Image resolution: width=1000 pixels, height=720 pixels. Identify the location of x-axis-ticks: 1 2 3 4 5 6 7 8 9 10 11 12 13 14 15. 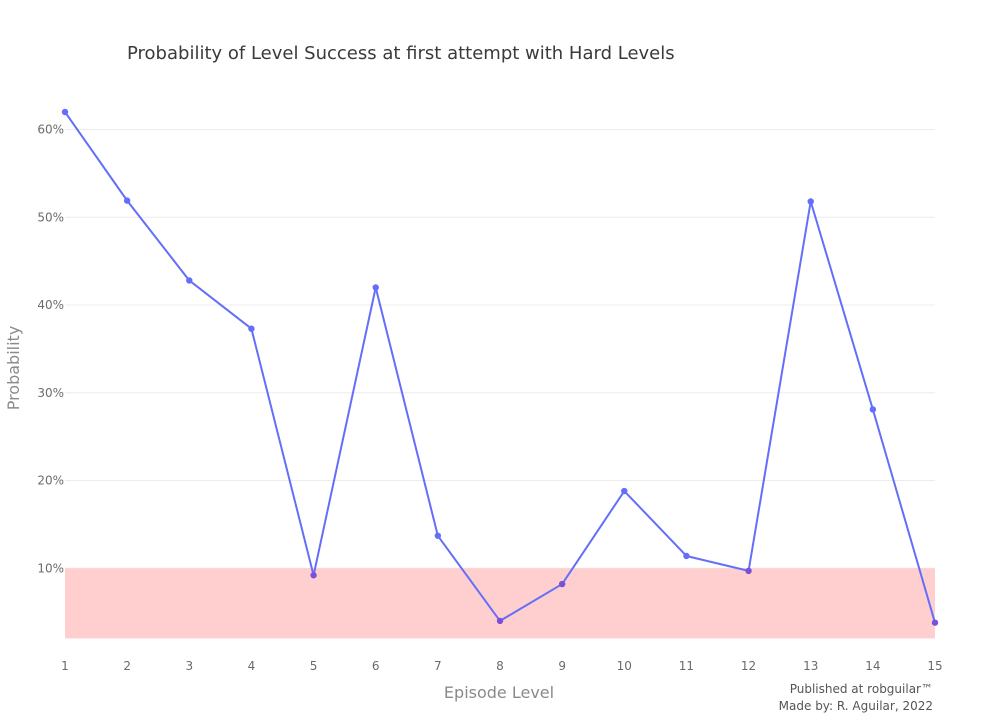
(501, 666).